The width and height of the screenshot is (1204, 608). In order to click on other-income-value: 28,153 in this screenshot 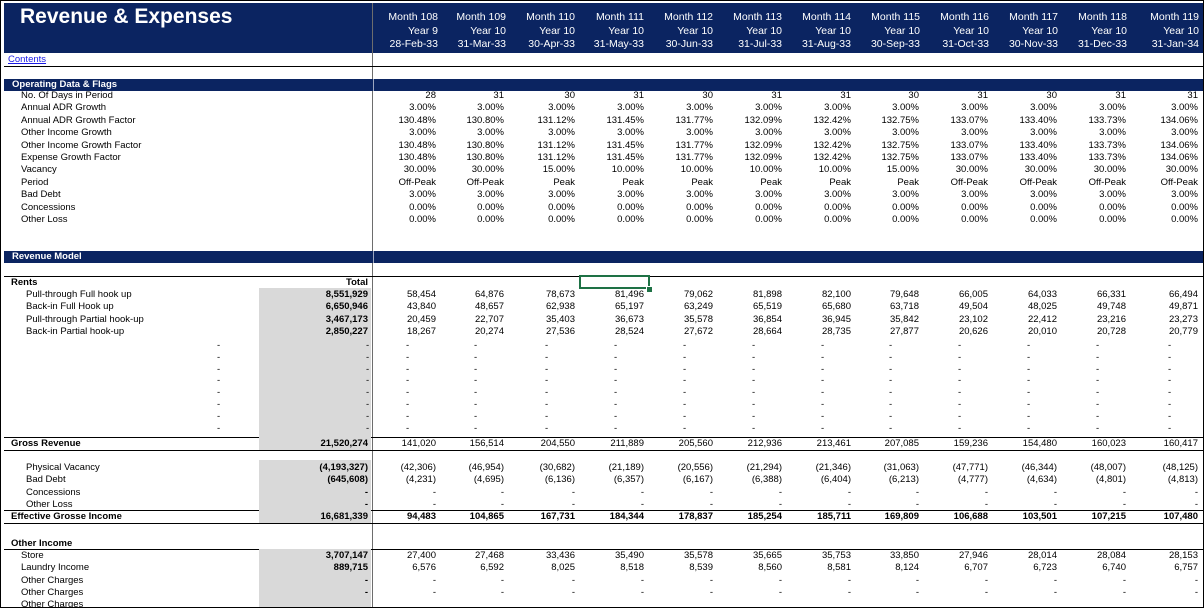, I will do `click(1183, 555)`.